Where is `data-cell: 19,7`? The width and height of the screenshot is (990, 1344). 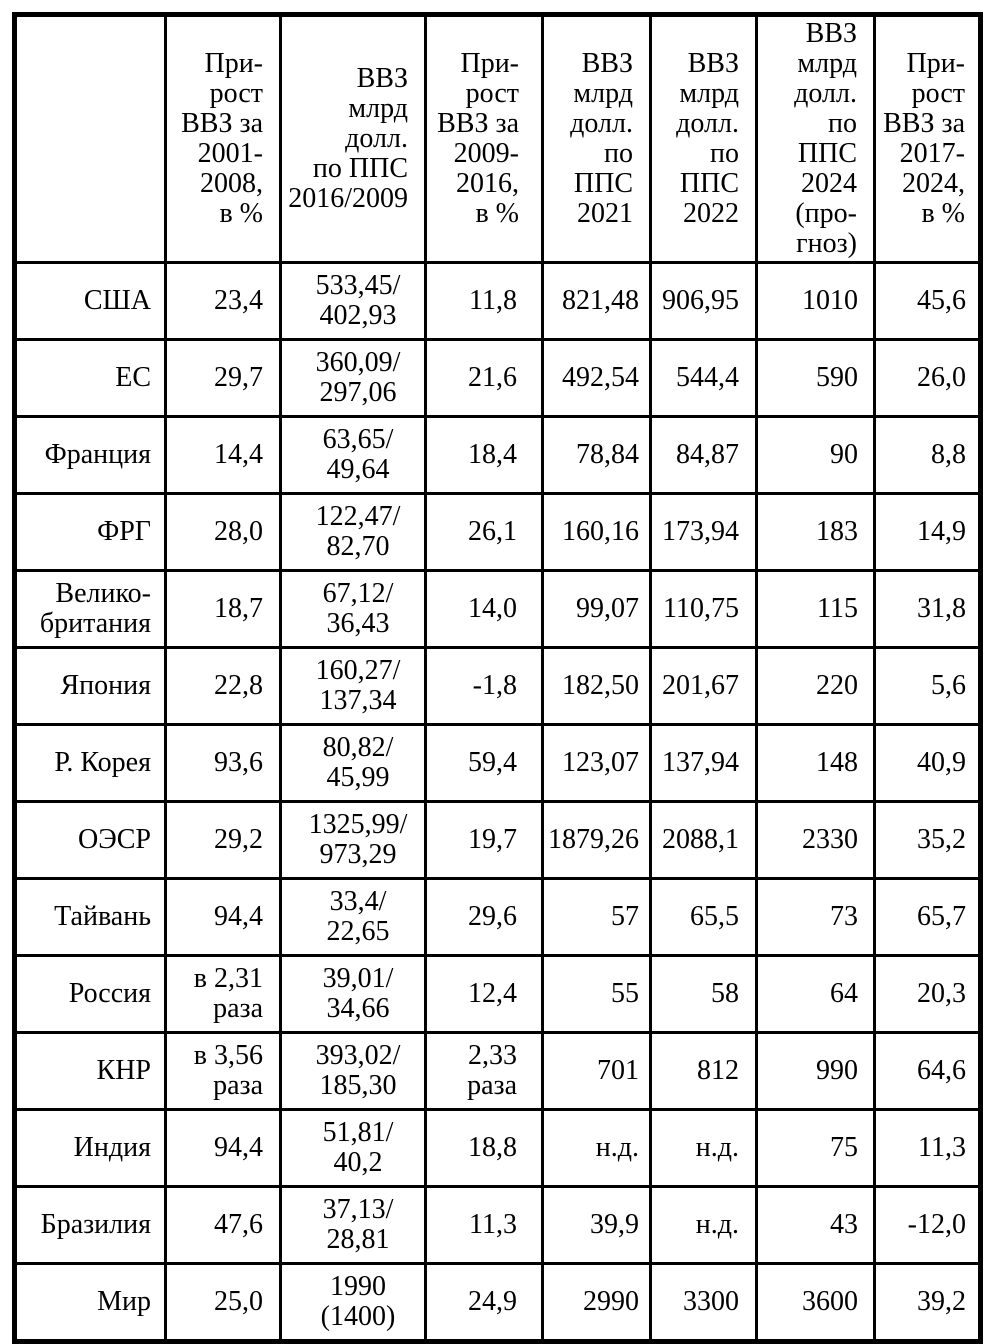 data-cell: 19,7 is located at coordinates (484, 839).